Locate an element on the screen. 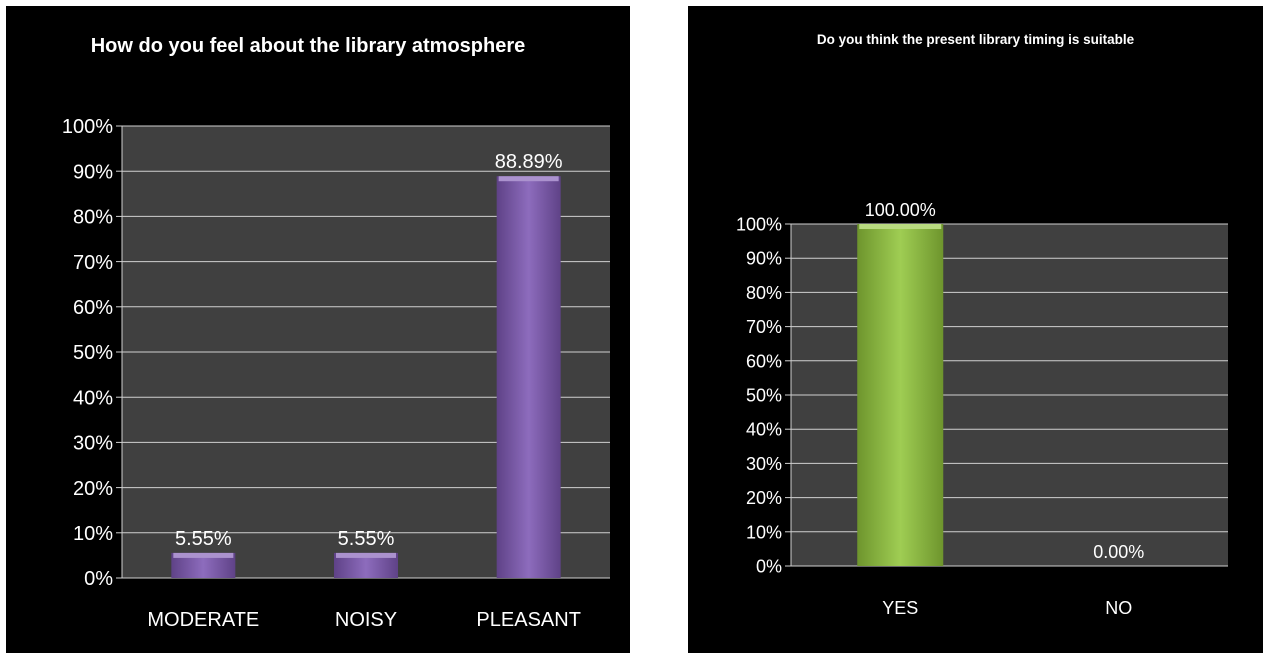  bar-cap-noisy is located at coordinates (366, 555).